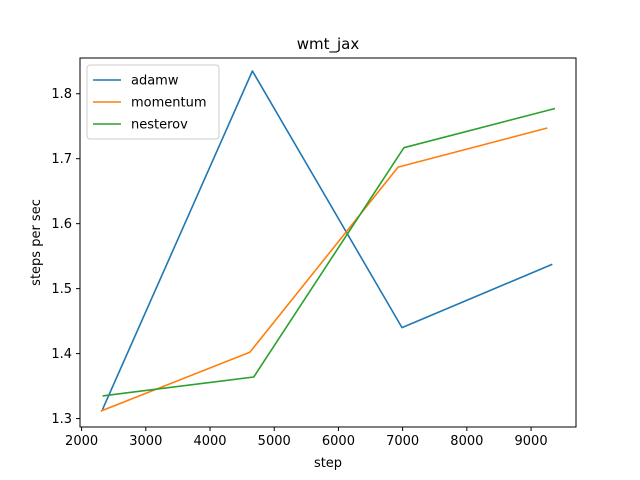 The height and width of the screenshot is (480, 640). I want to click on x-tick-label: 5000, so click(274, 441).